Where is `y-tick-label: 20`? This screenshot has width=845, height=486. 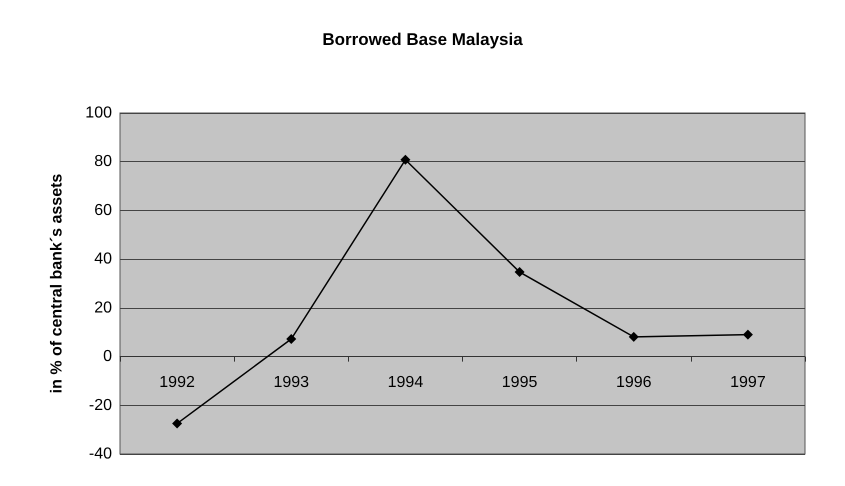 y-tick-label: 20 is located at coordinates (103, 307).